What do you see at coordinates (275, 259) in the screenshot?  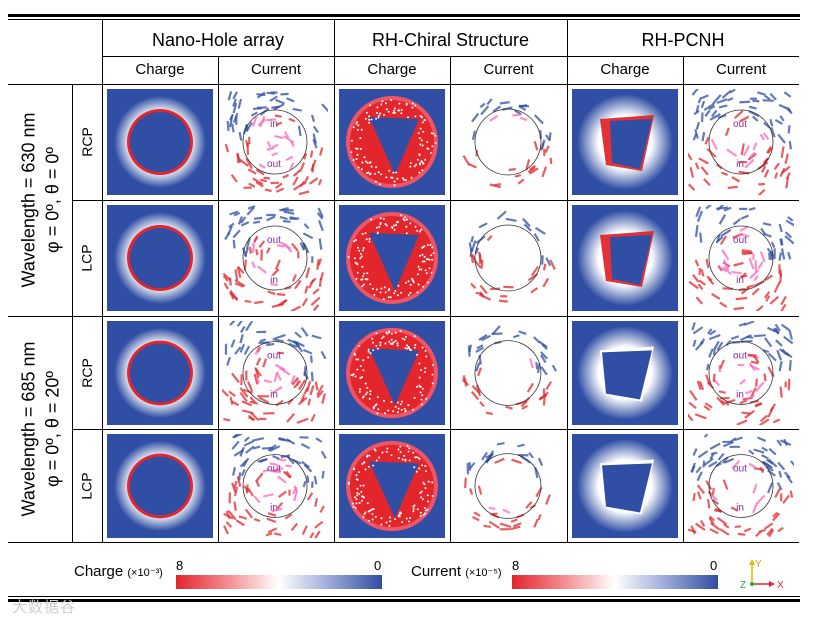 I see `current-map-r2-c2: out in` at bounding box center [275, 259].